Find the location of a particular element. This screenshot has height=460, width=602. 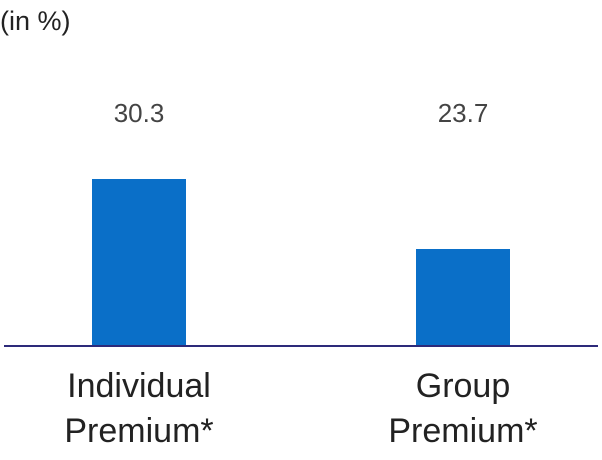

value-label-2: 23.7 is located at coordinates (463, 113).